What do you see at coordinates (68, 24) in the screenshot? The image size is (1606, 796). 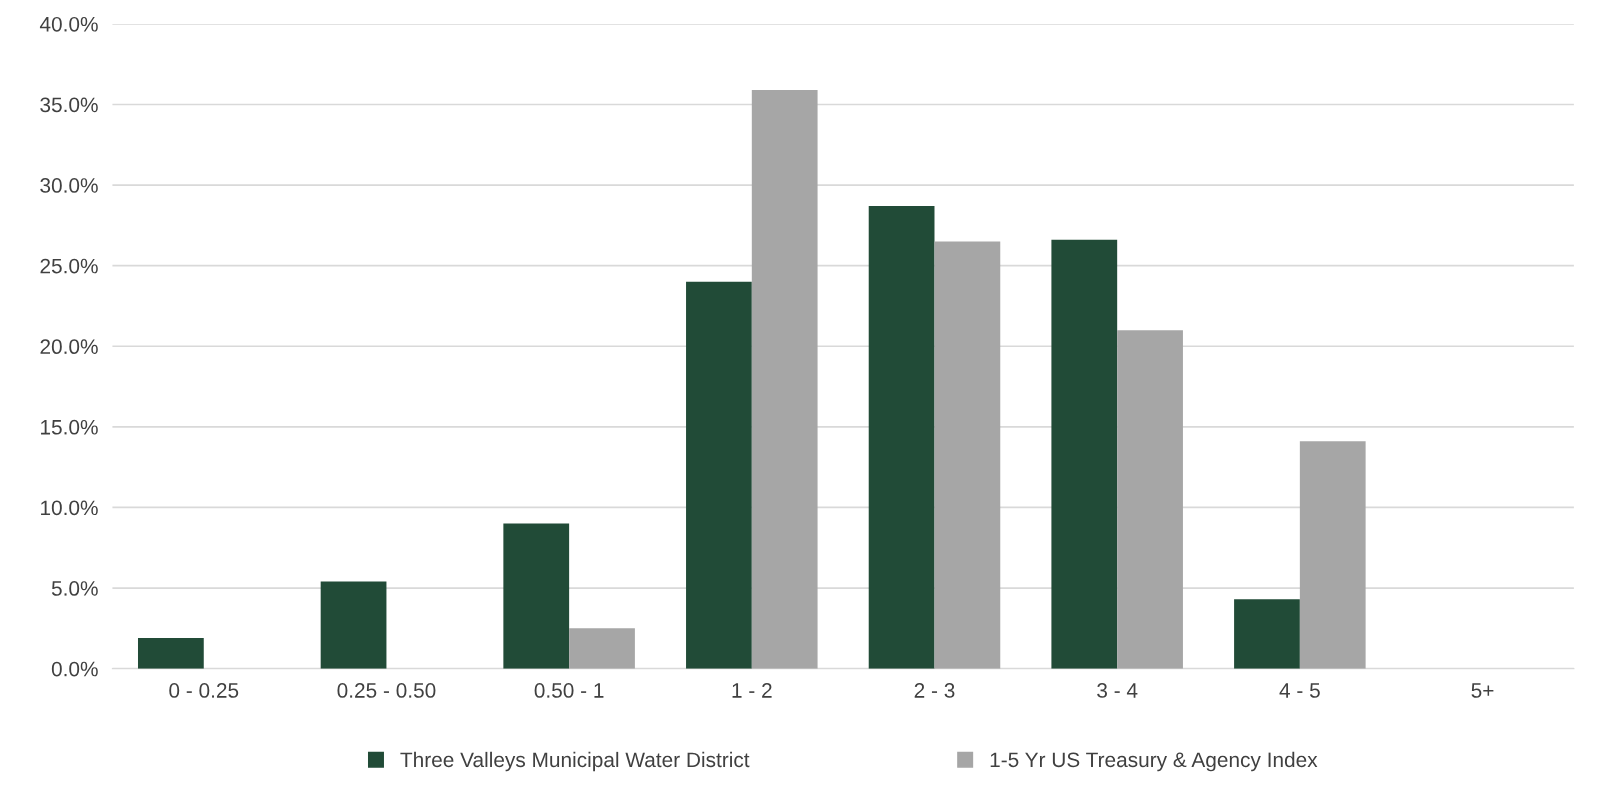 I see `y-tick-label: 40.0%` at bounding box center [68, 24].